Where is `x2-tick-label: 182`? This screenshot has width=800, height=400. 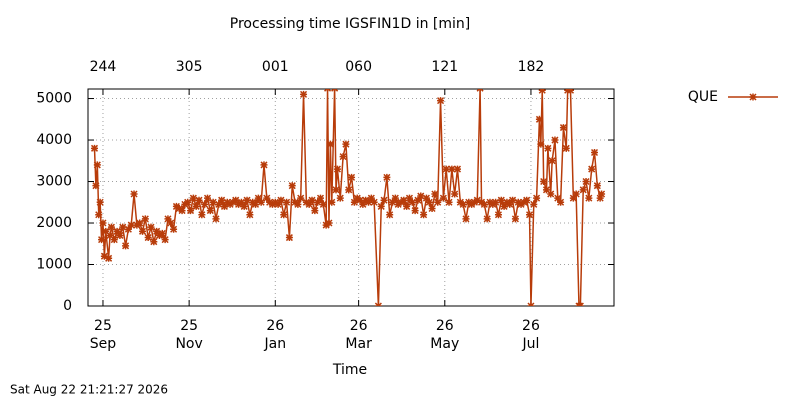
x2-tick-label: 182 is located at coordinates (531, 67).